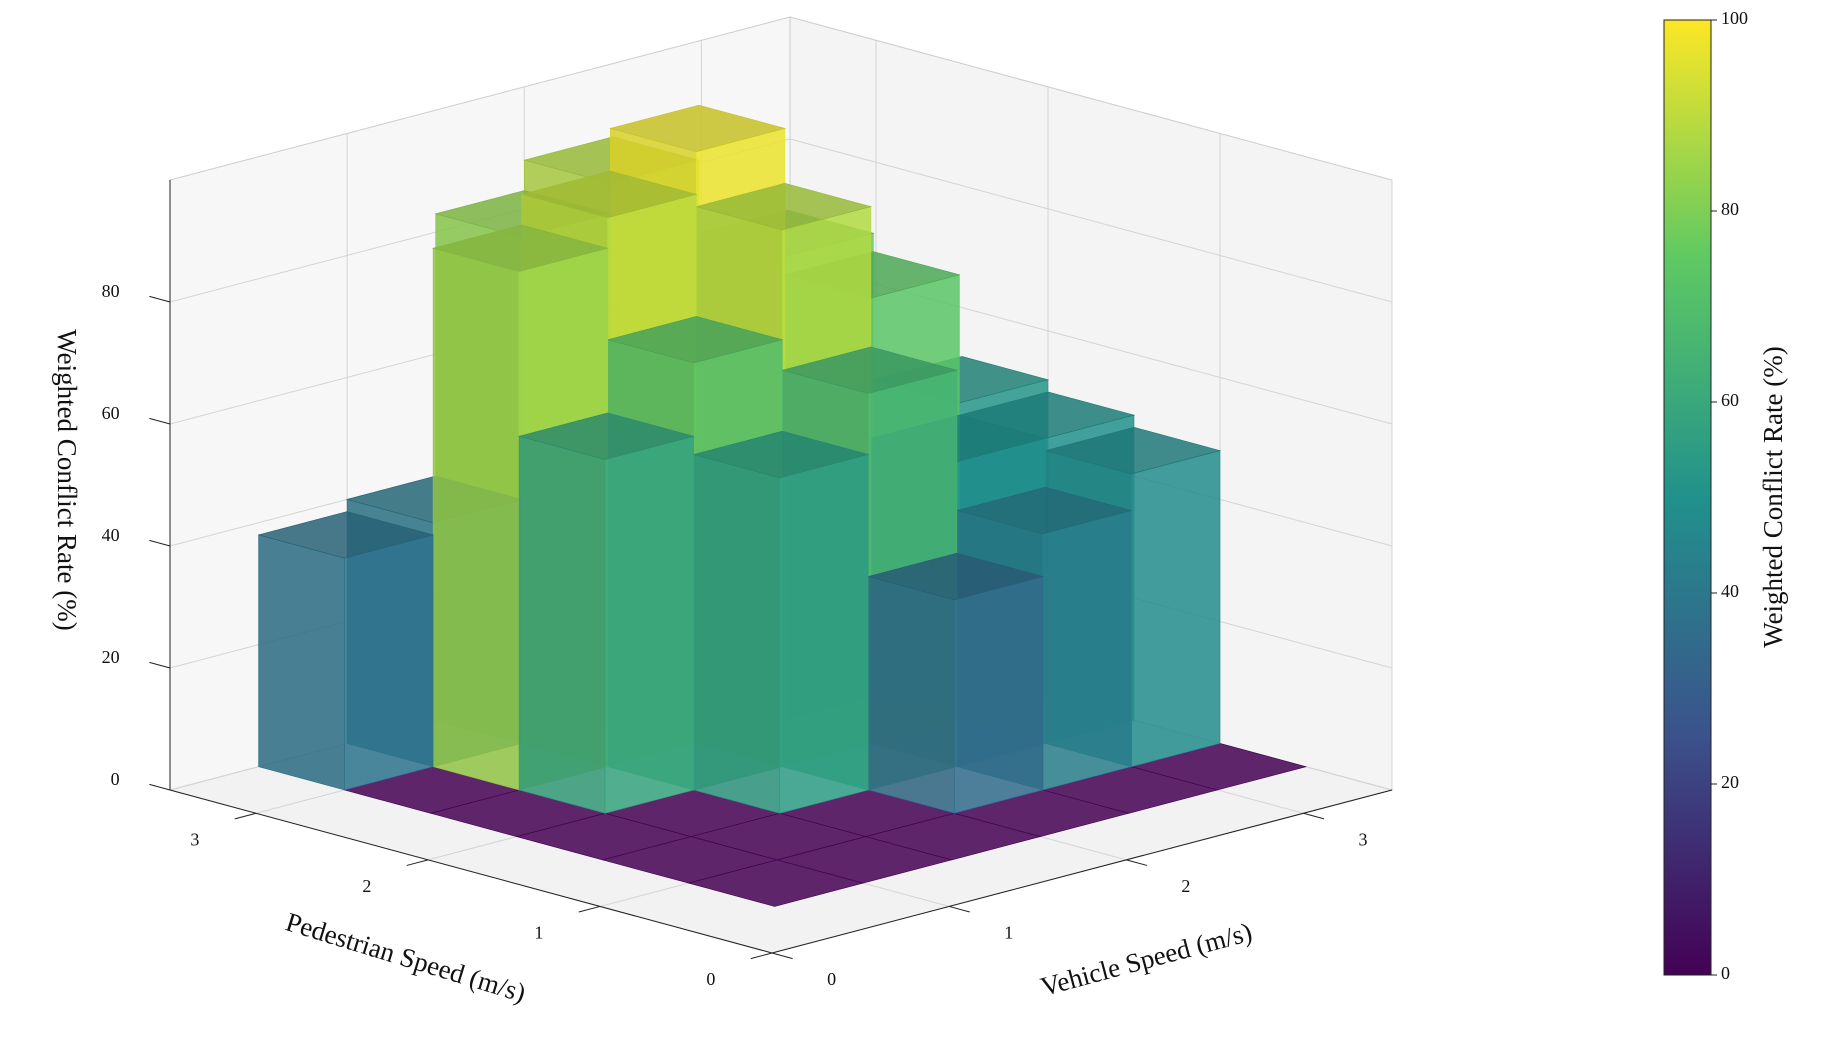 This screenshot has width=1825, height=1057. Describe the element at coordinates (1730, 209) in the screenshot. I see `colorbar-tick-label: 80` at that location.